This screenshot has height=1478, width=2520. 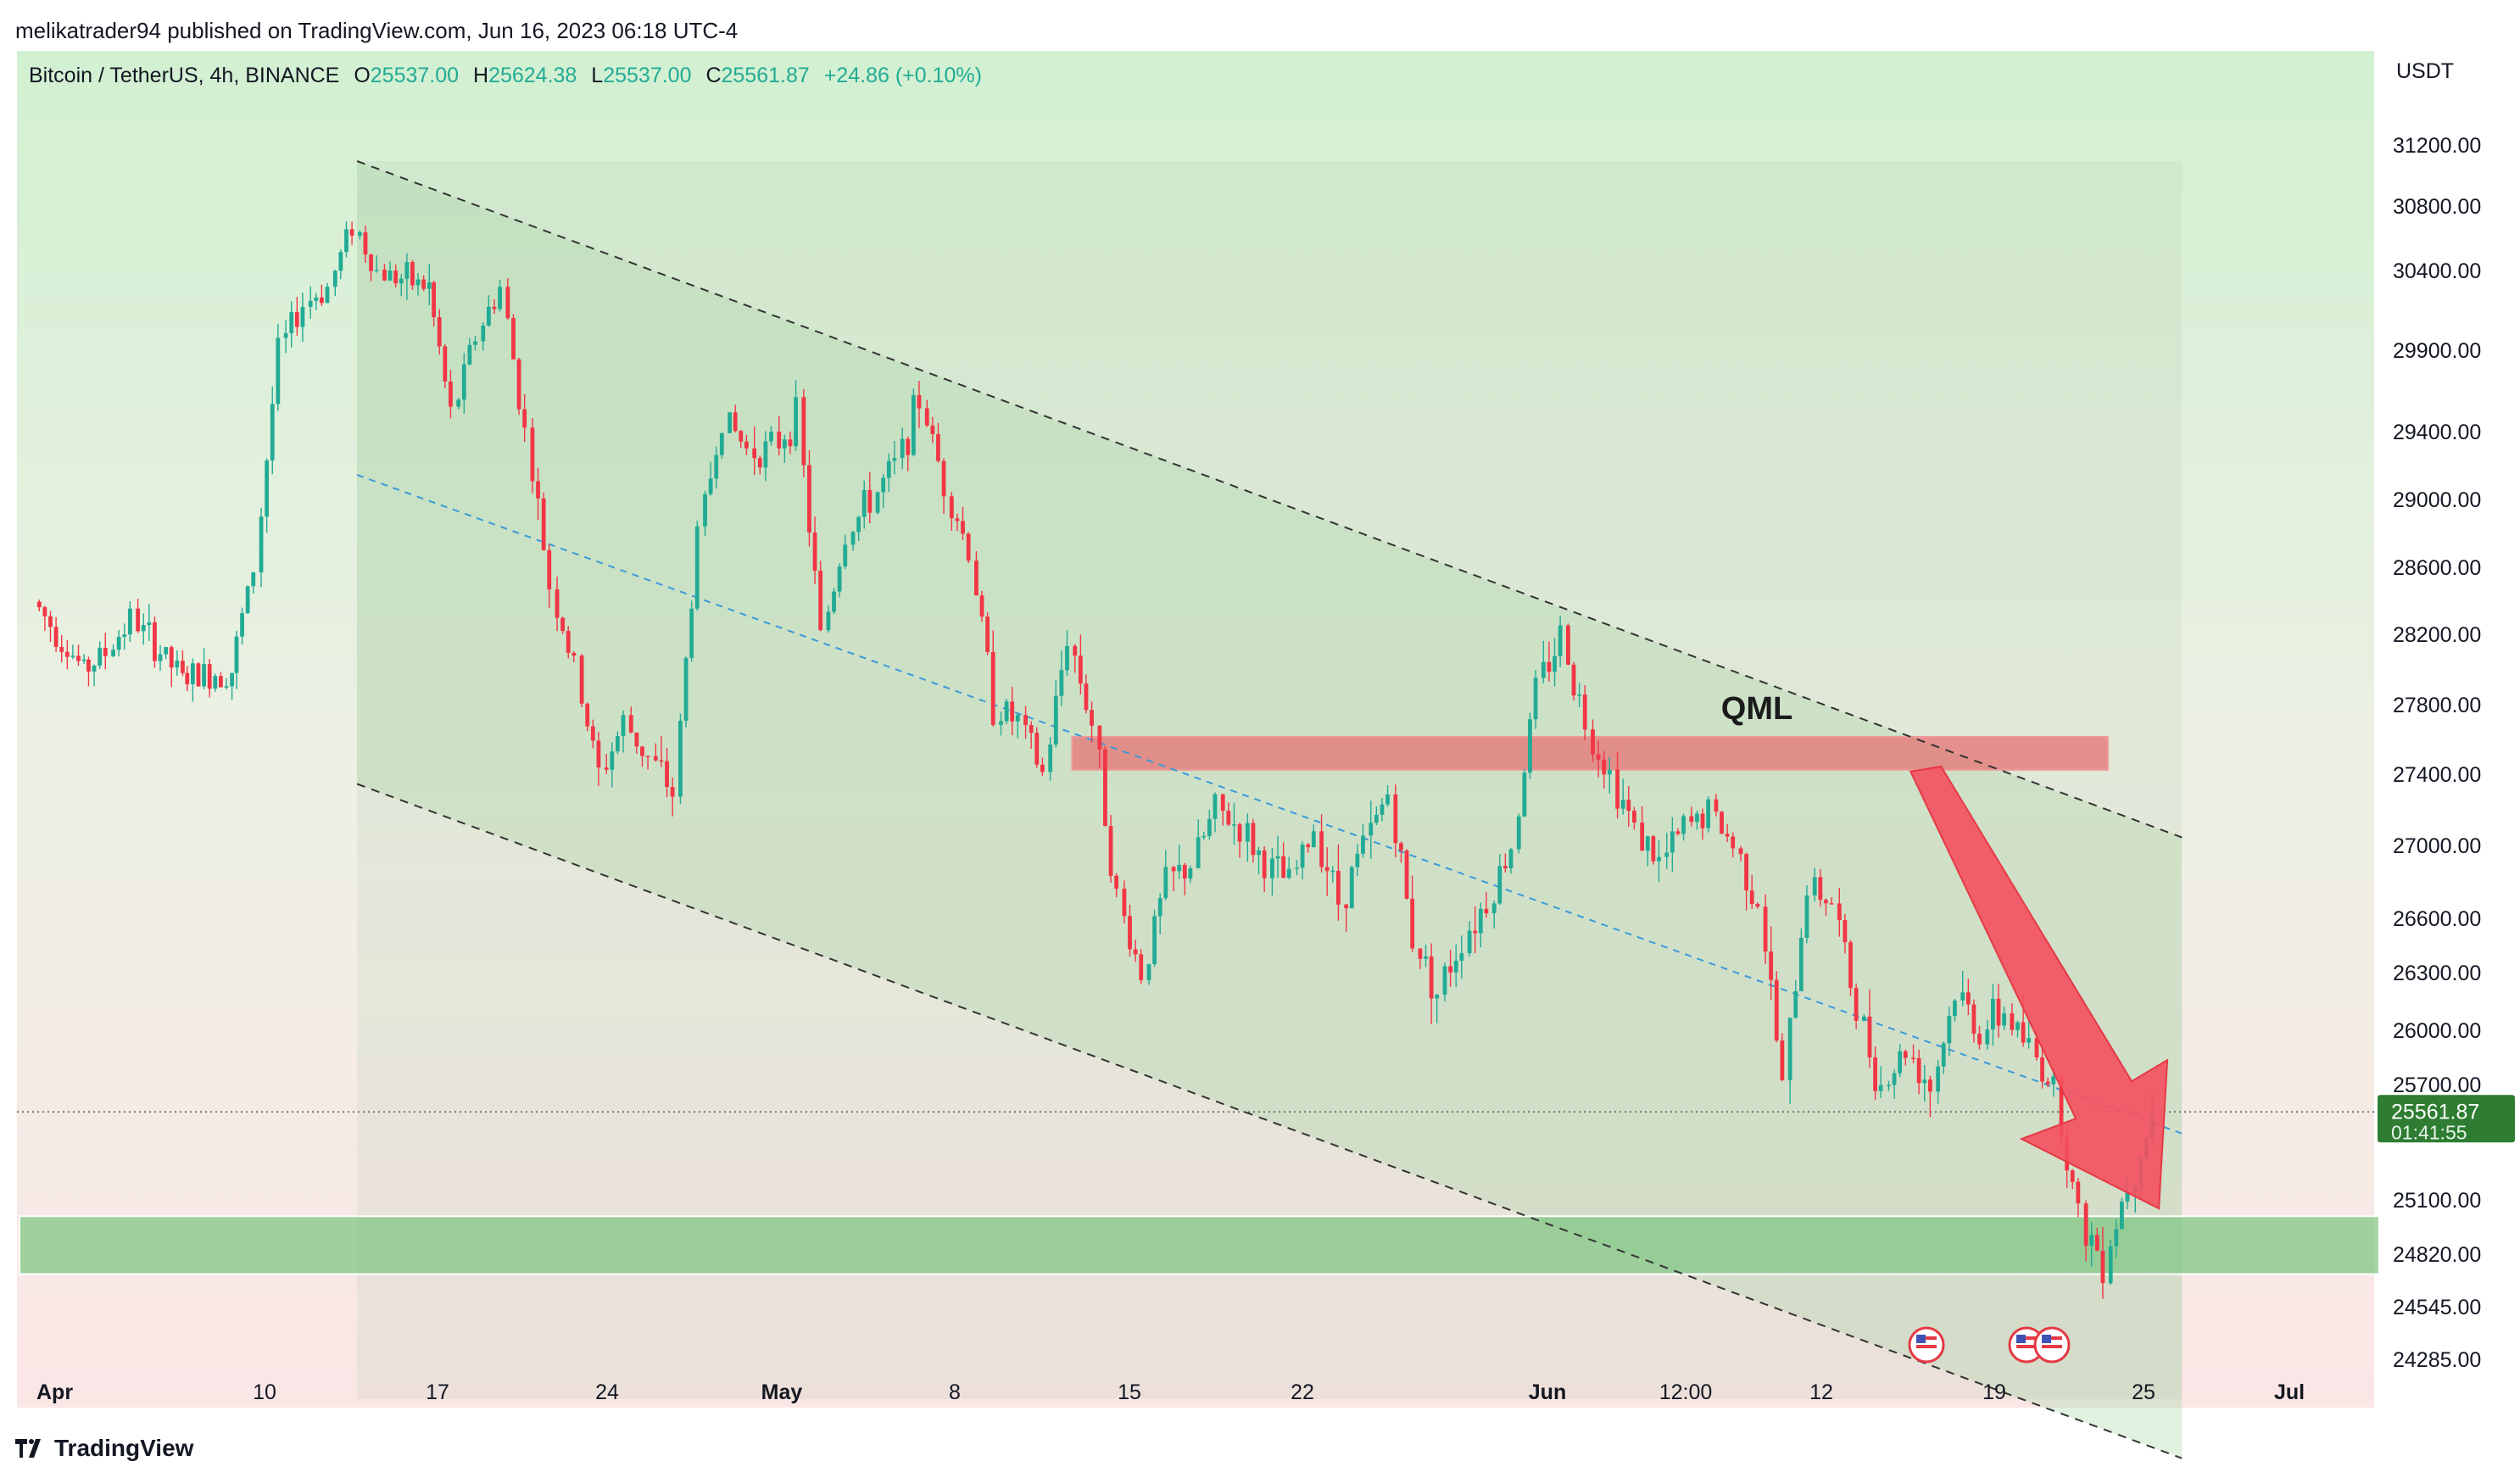 I want to click on currency-label: USDT, so click(x=2425, y=71).